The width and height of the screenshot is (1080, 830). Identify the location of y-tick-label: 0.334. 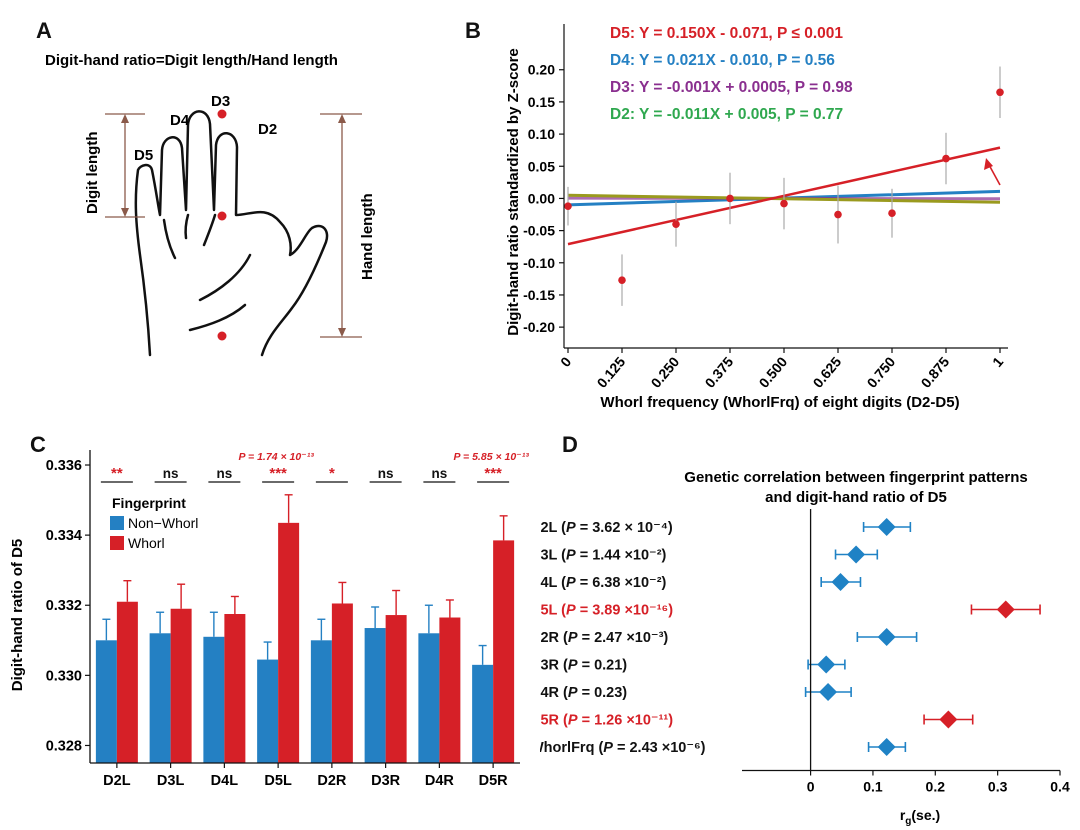
(64, 536).